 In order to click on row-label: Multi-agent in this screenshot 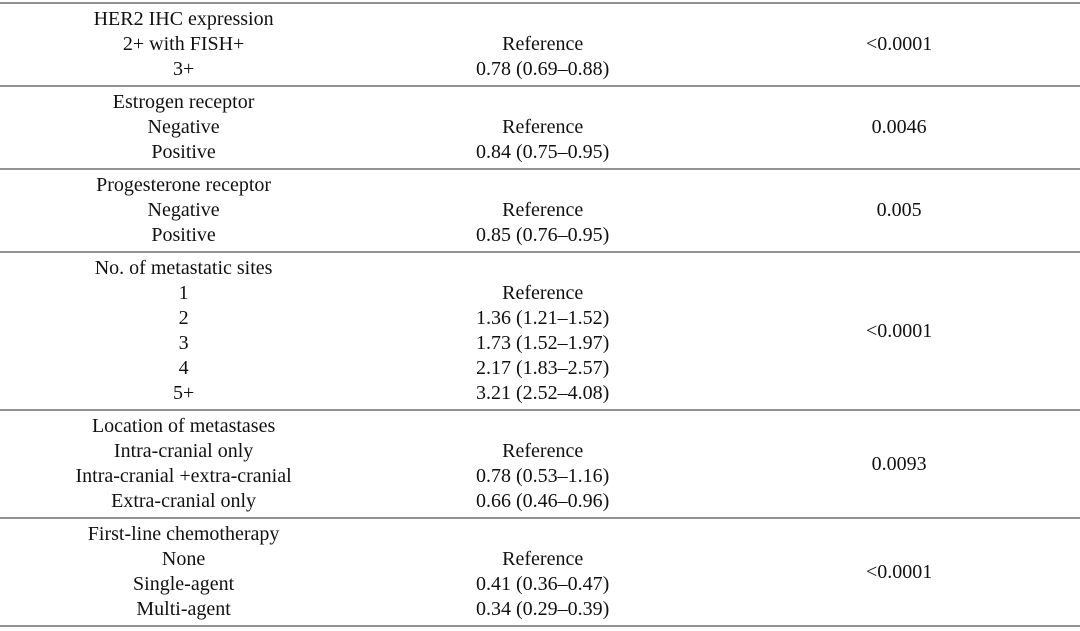, I will do `click(183, 609)`.